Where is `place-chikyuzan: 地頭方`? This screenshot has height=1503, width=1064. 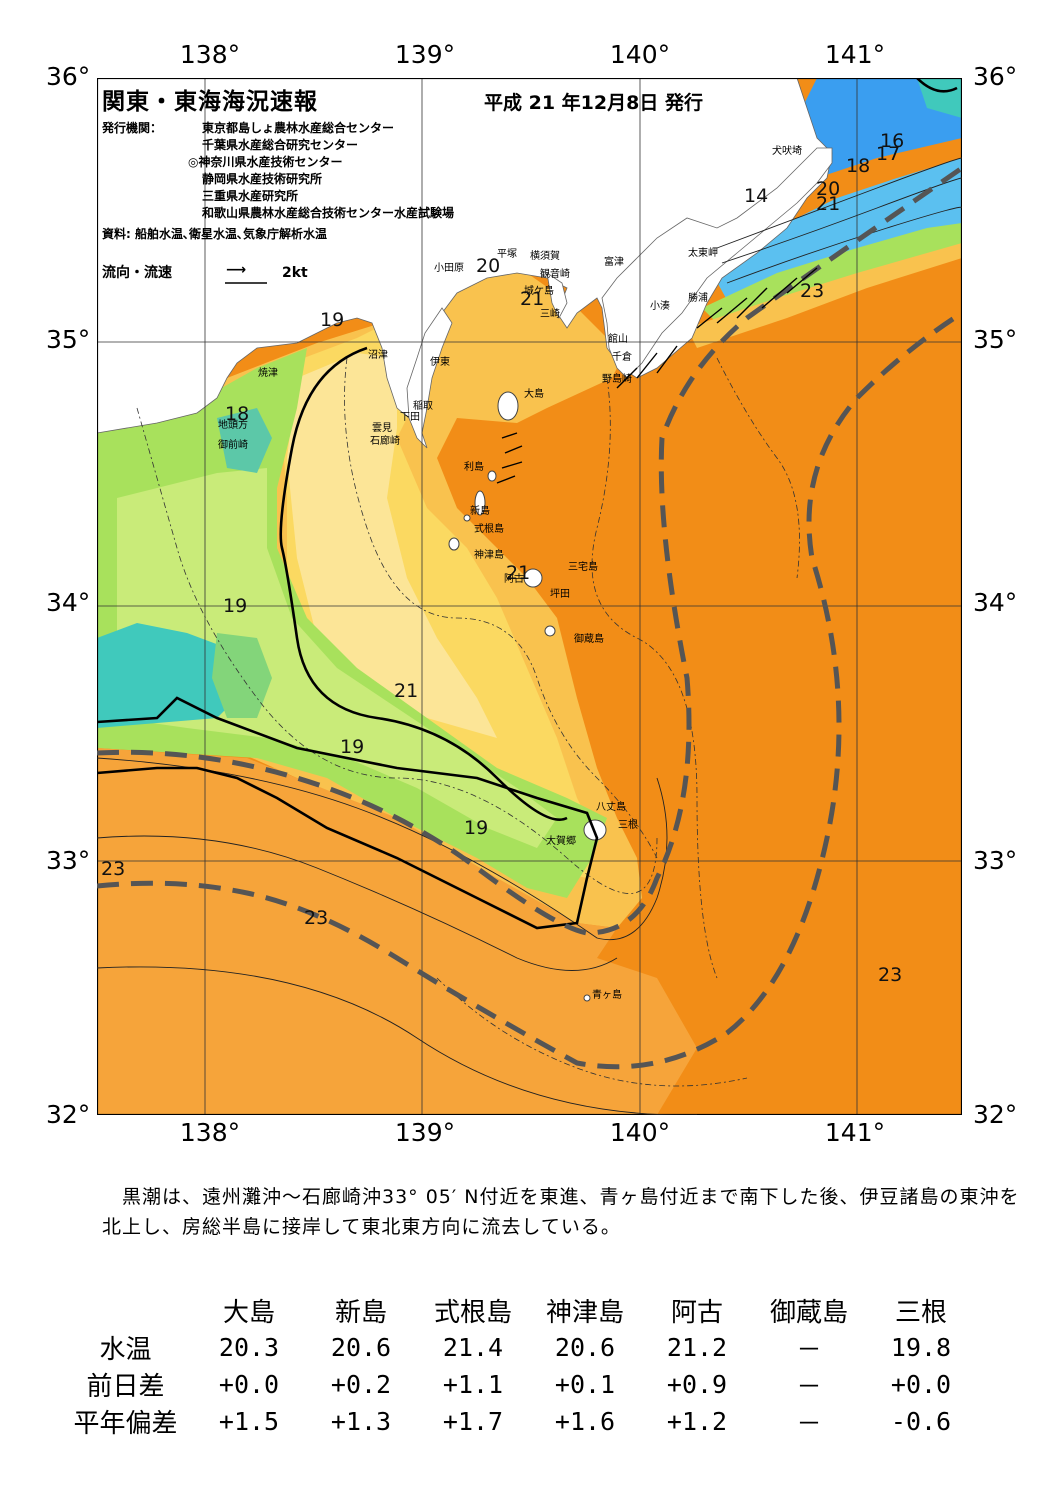 place-chikyuzan: 地頭方 is located at coordinates (233, 425).